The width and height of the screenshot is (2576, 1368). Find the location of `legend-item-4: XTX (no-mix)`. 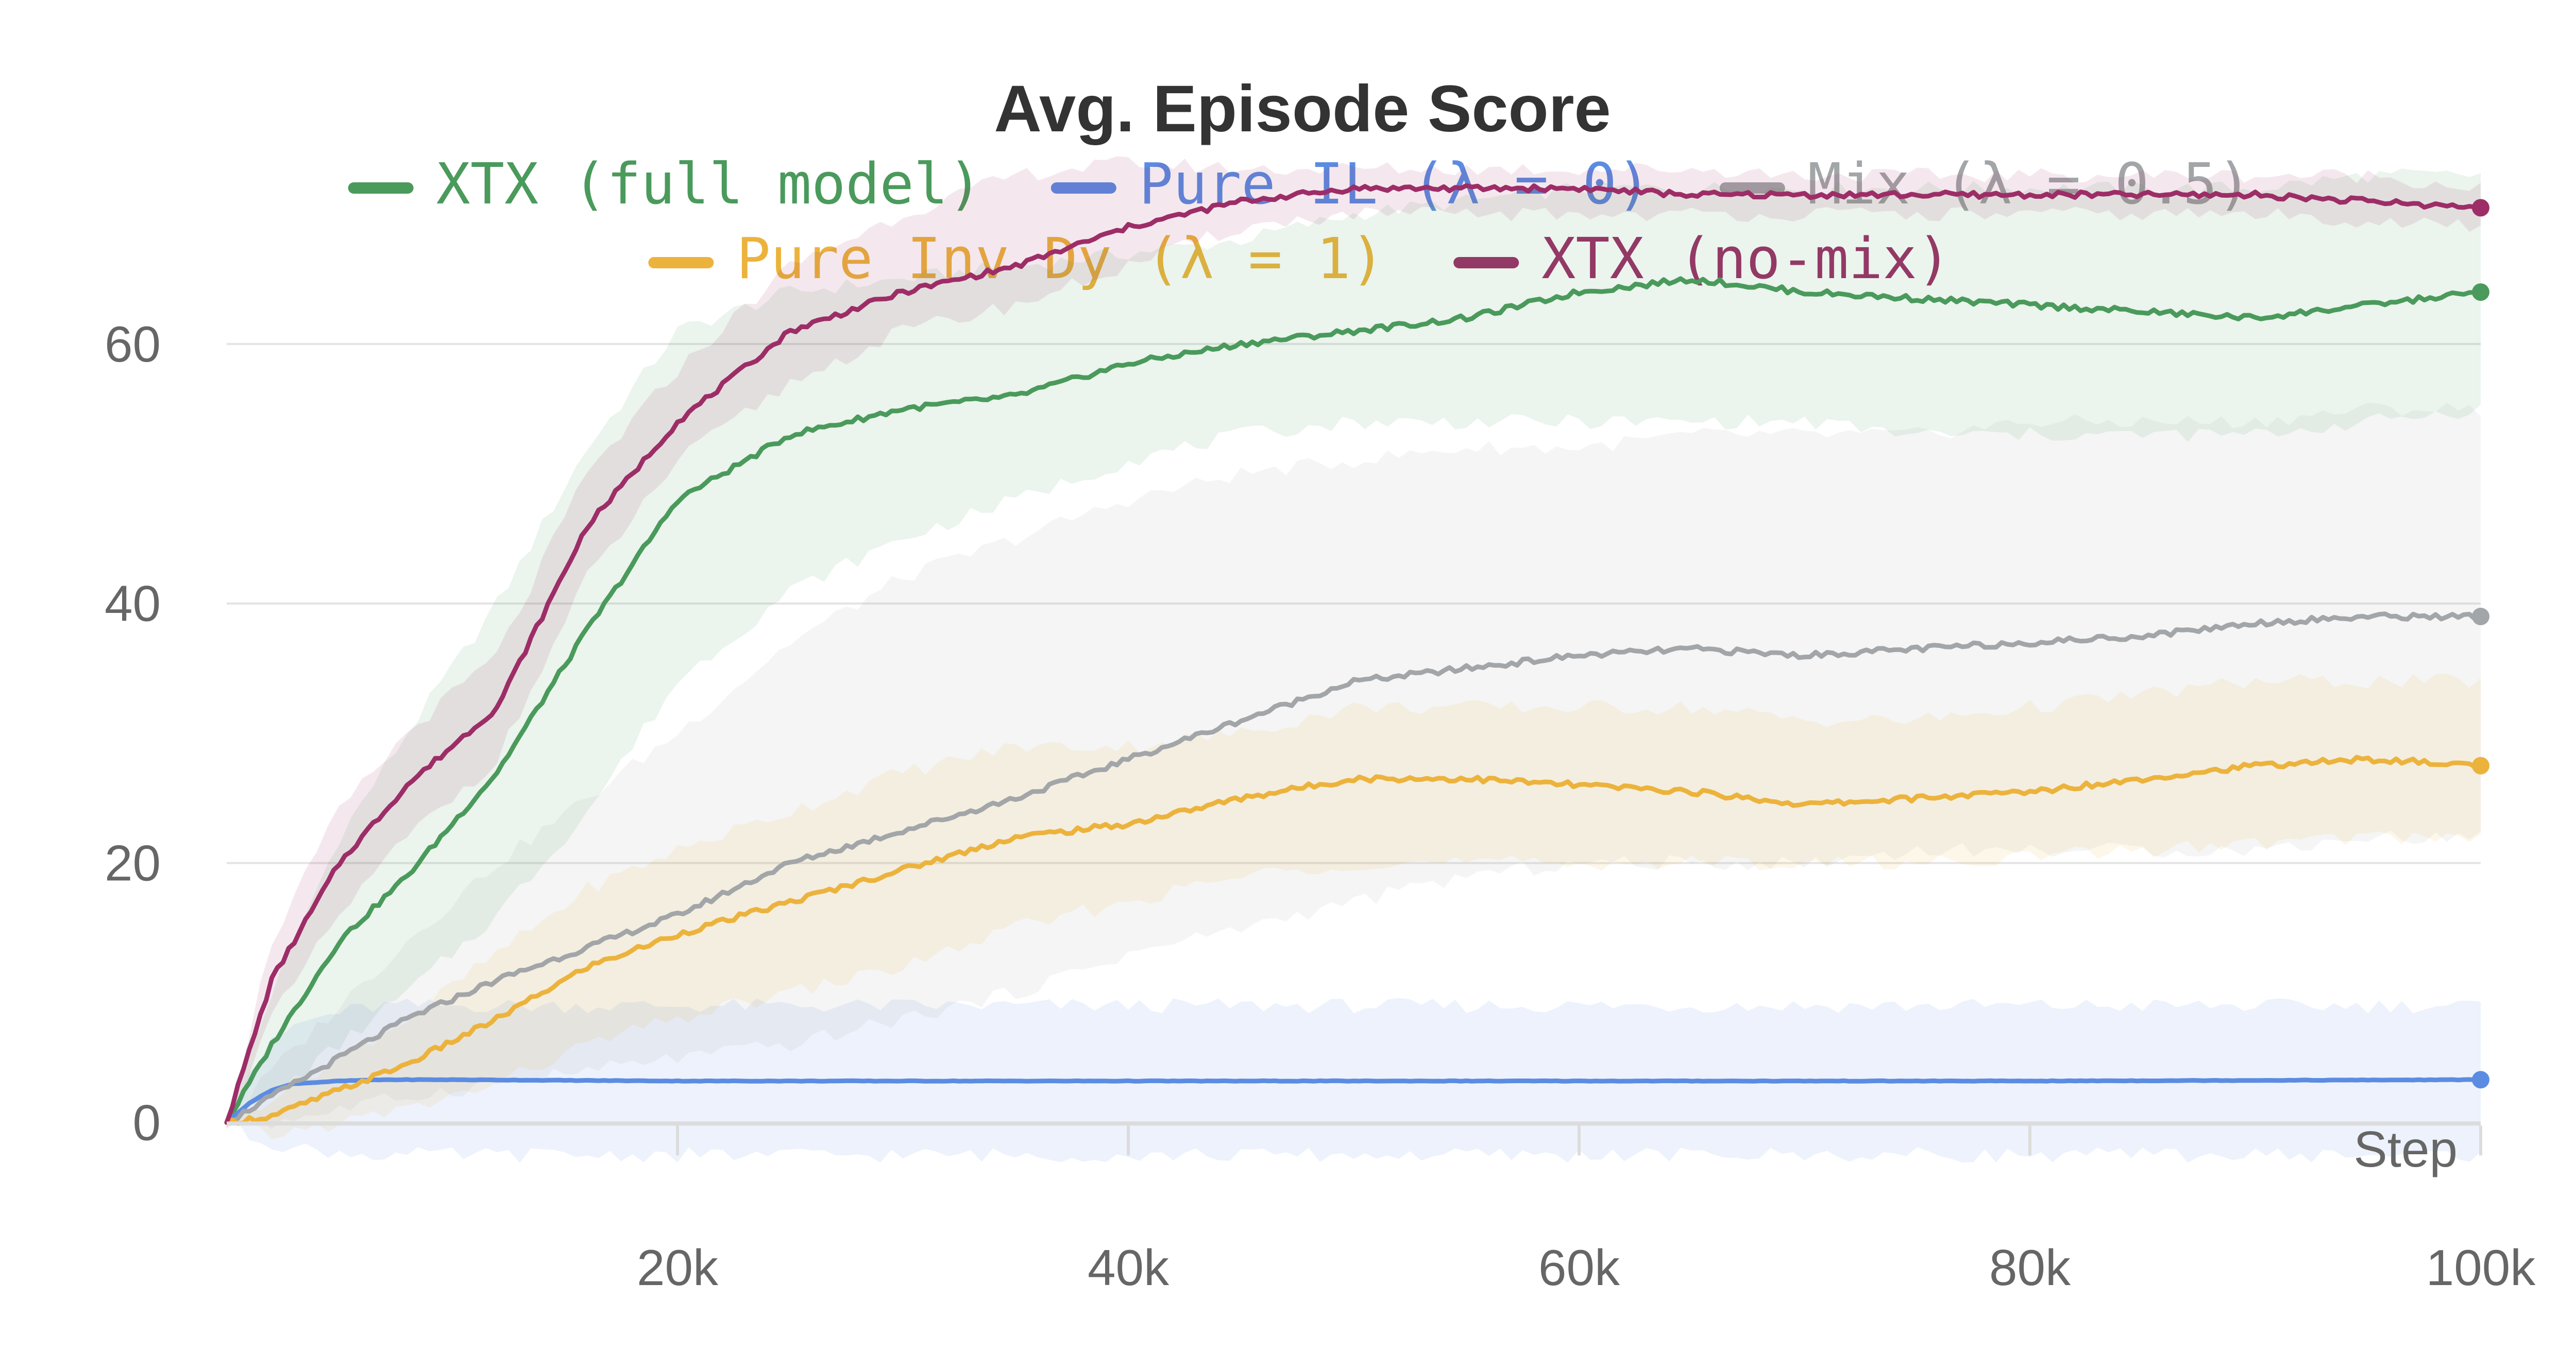

legend-item-4: XTX (no-mix) is located at coordinates (1702, 259).